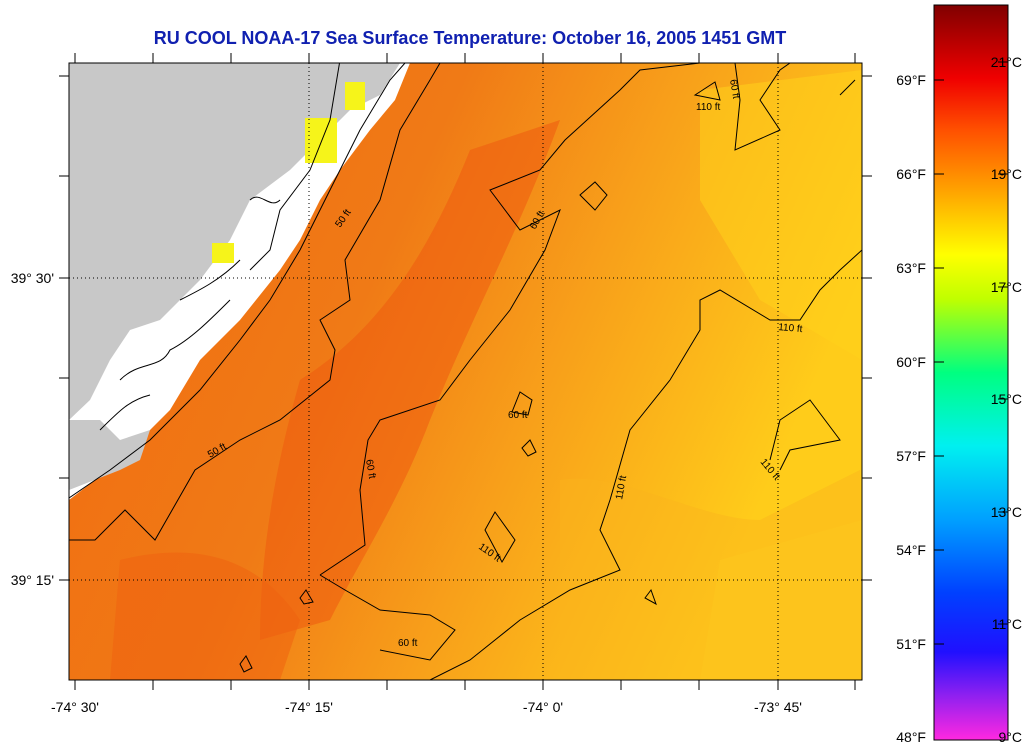 The width and height of the screenshot is (1024, 754). Describe the element at coordinates (32, 278) in the screenshot. I see `lat-label: 39° 30'` at that location.